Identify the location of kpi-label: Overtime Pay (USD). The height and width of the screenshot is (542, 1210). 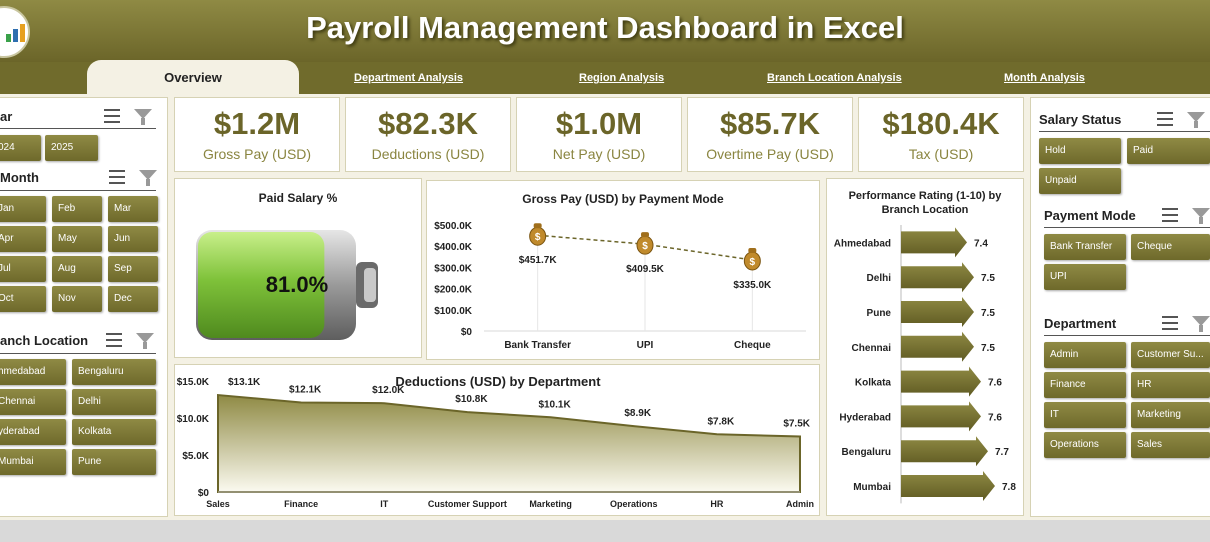
(770, 154).